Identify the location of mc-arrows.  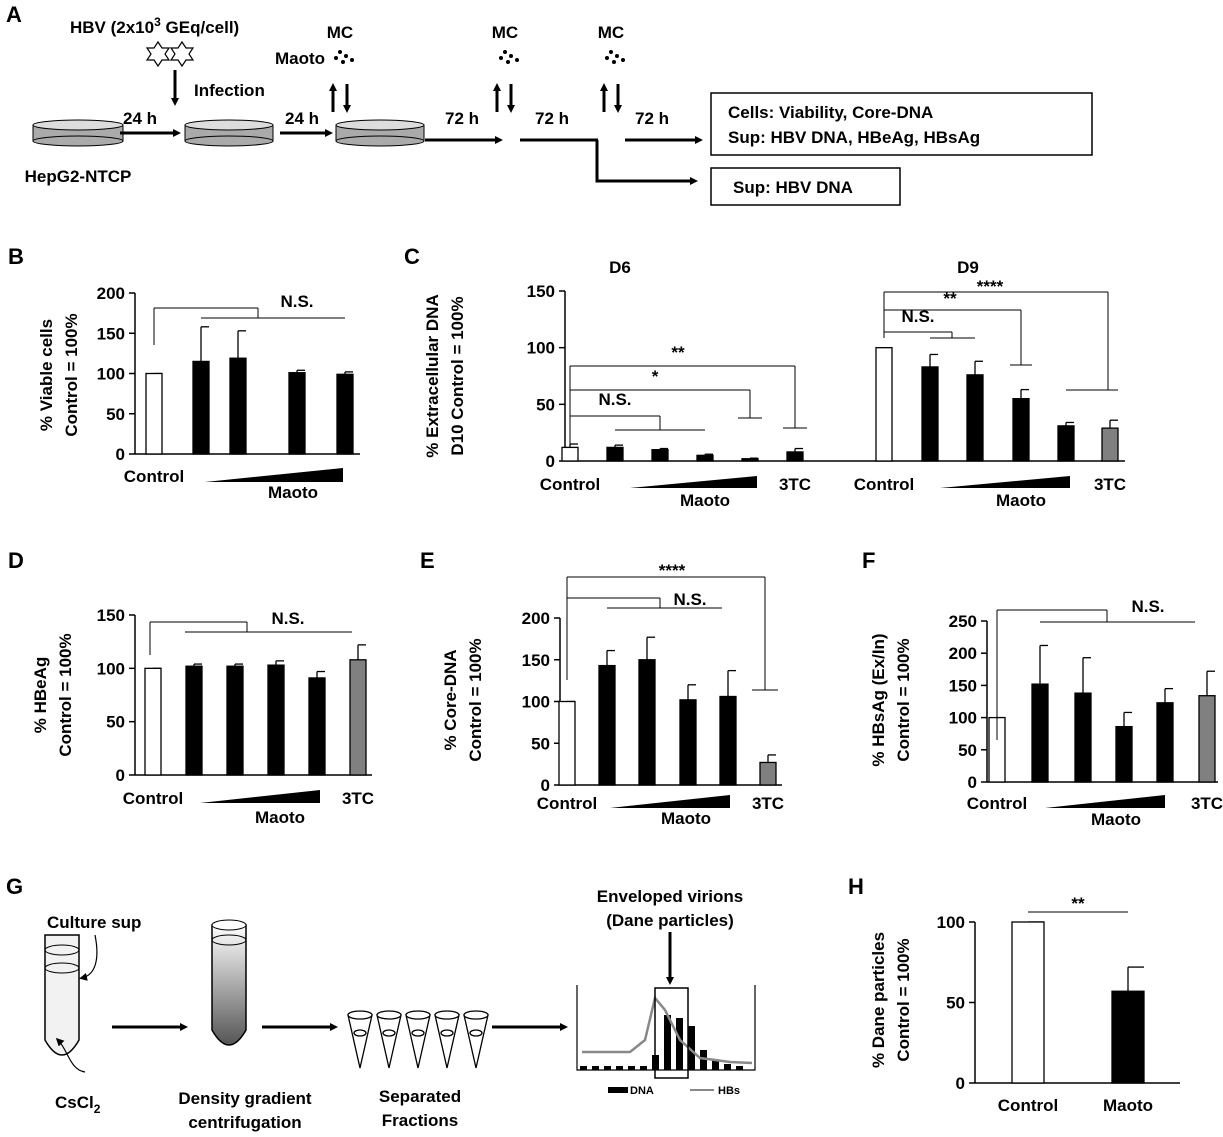
(475, 98).